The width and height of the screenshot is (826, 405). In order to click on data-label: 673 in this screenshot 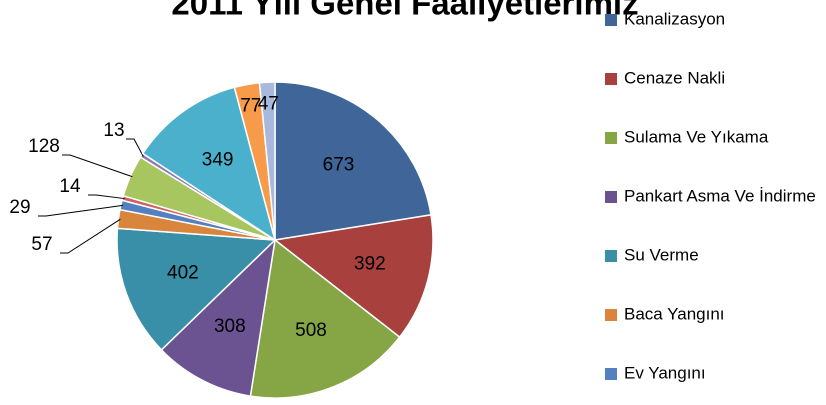, I will do `click(339, 164)`.